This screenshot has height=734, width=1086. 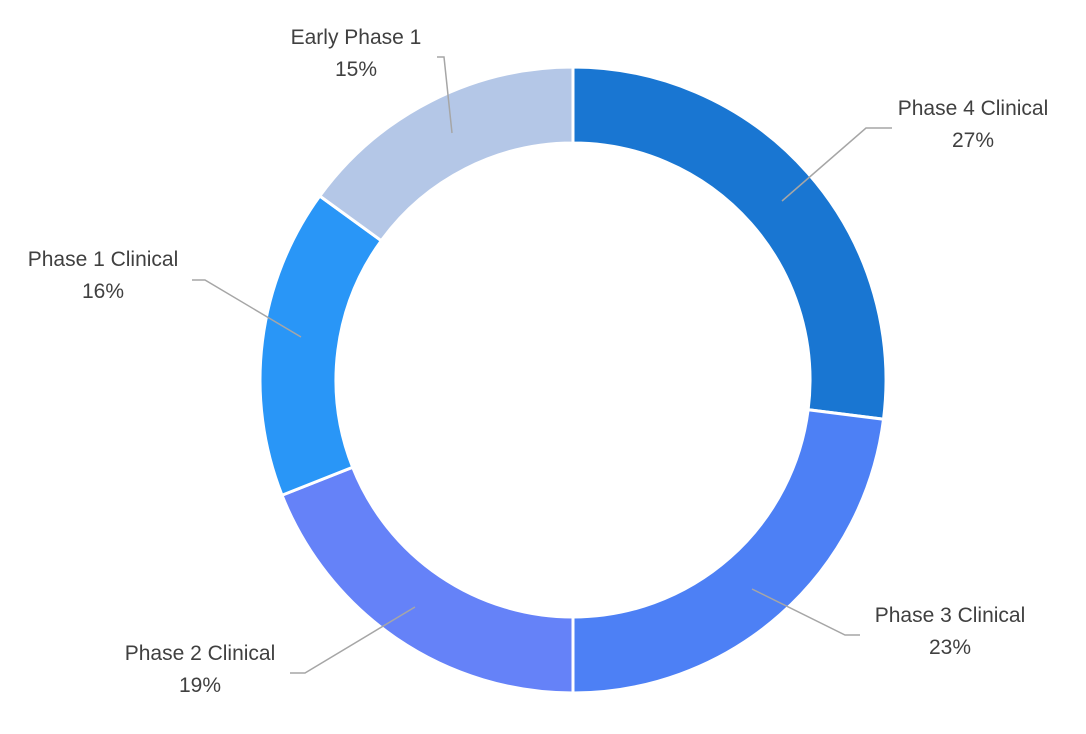 I want to click on slice-value-label-early-phase-1: 15%, so click(x=356, y=69).